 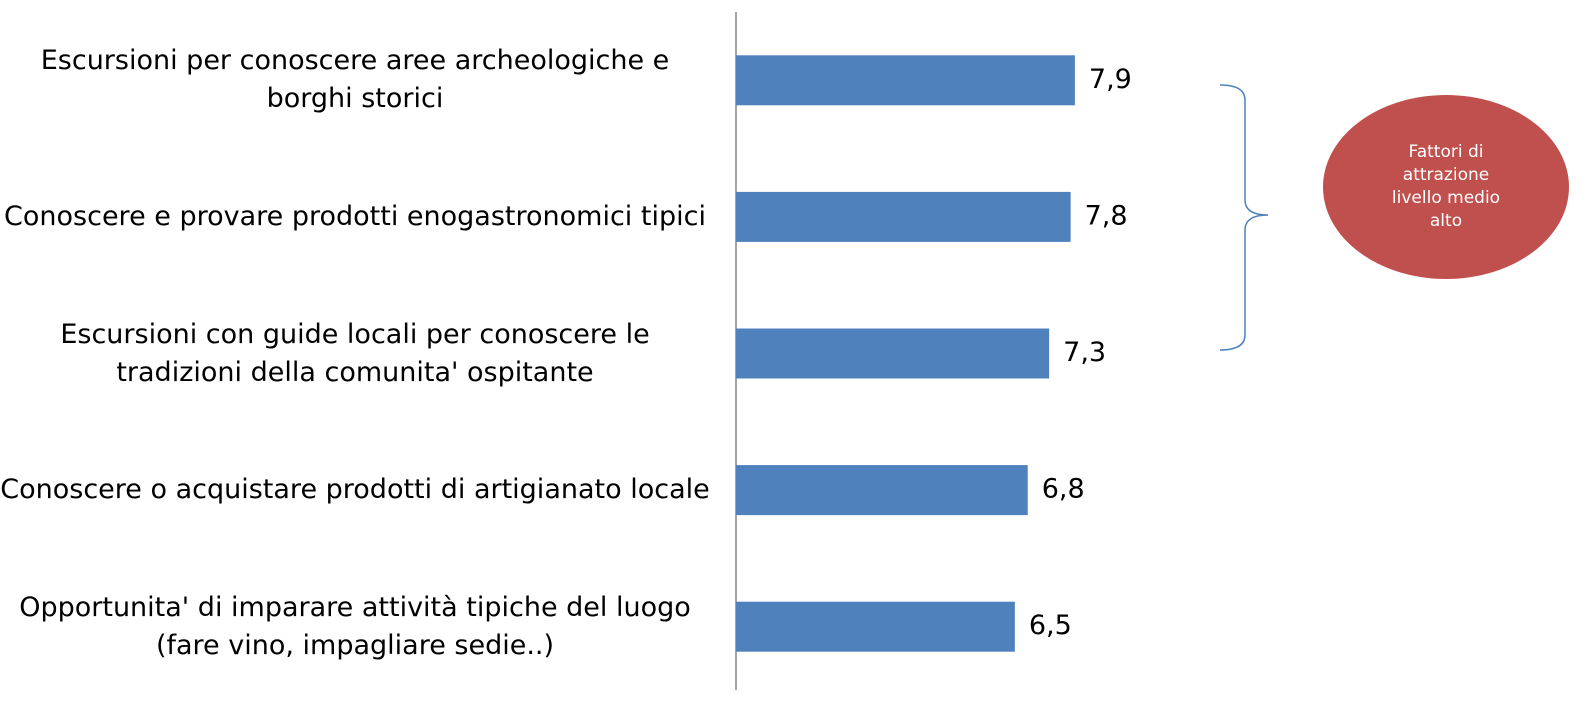 What do you see at coordinates (1106, 215) in the screenshot?
I see `value-label: 7,8` at bounding box center [1106, 215].